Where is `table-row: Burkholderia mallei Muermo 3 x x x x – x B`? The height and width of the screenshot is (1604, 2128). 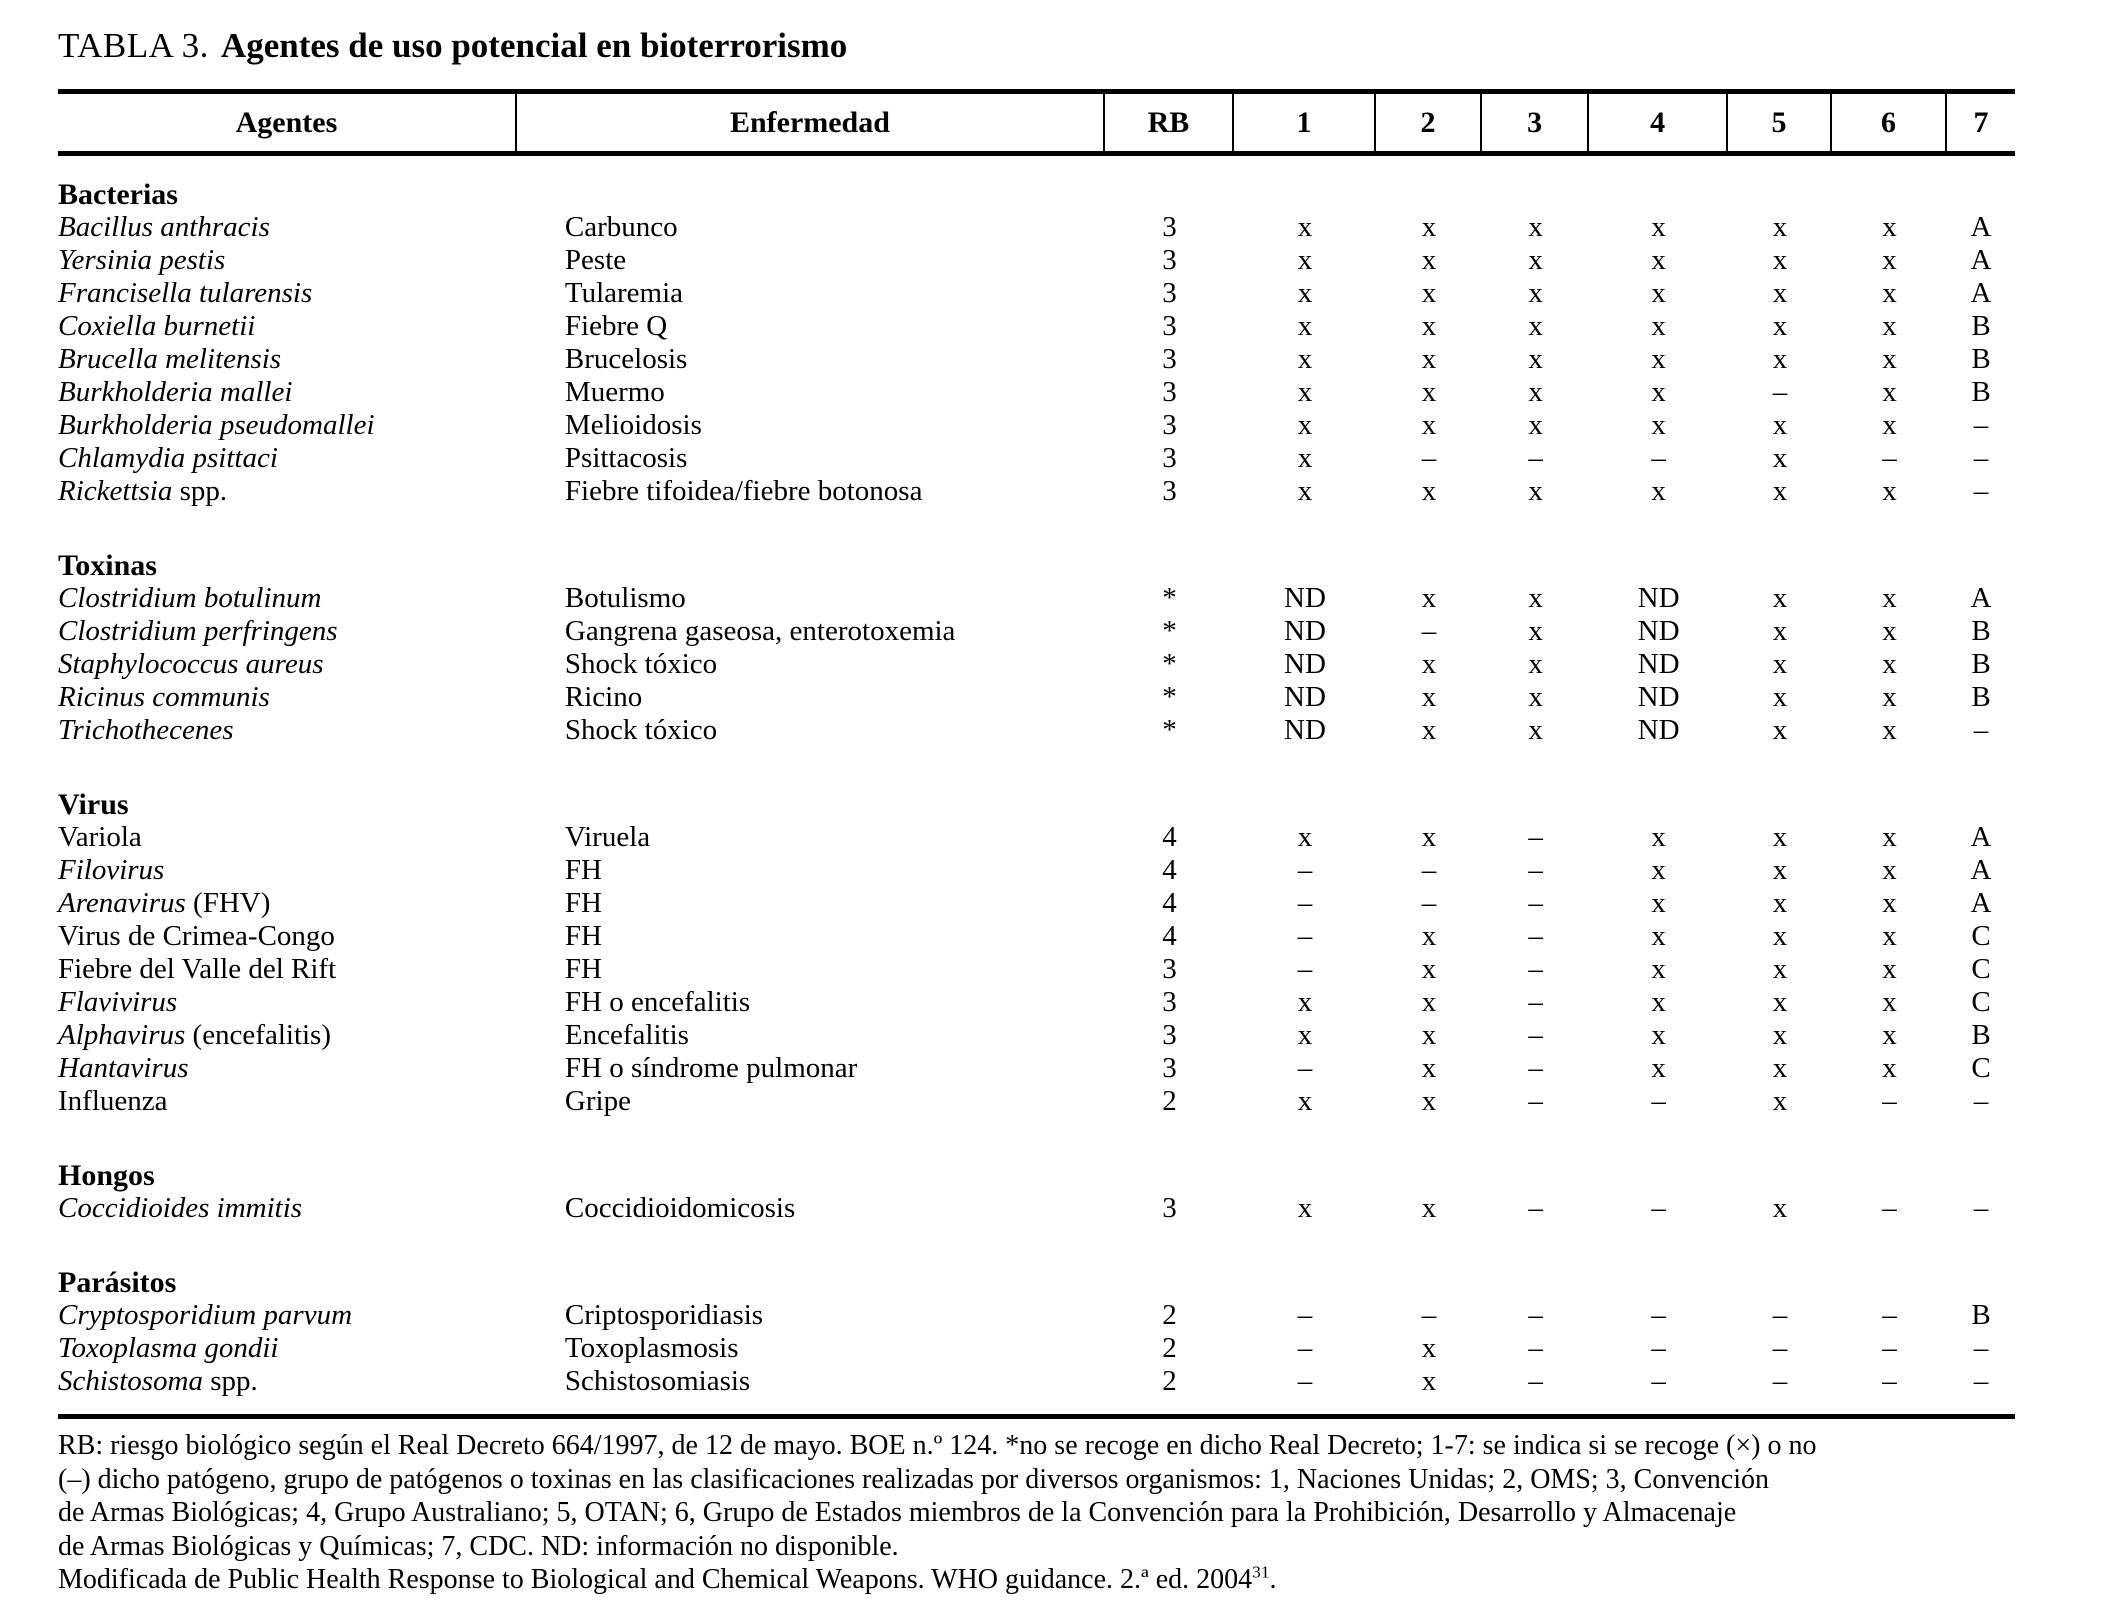 table-row: Burkholderia mallei Muermo 3 x x x x – x B is located at coordinates (1036, 392).